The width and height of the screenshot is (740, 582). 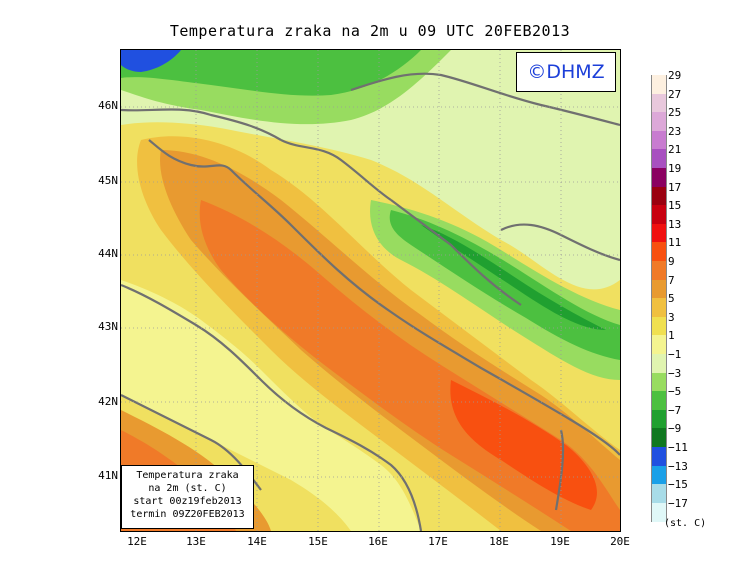 I want to click on legend-label: −13, so click(x=678, y=466).